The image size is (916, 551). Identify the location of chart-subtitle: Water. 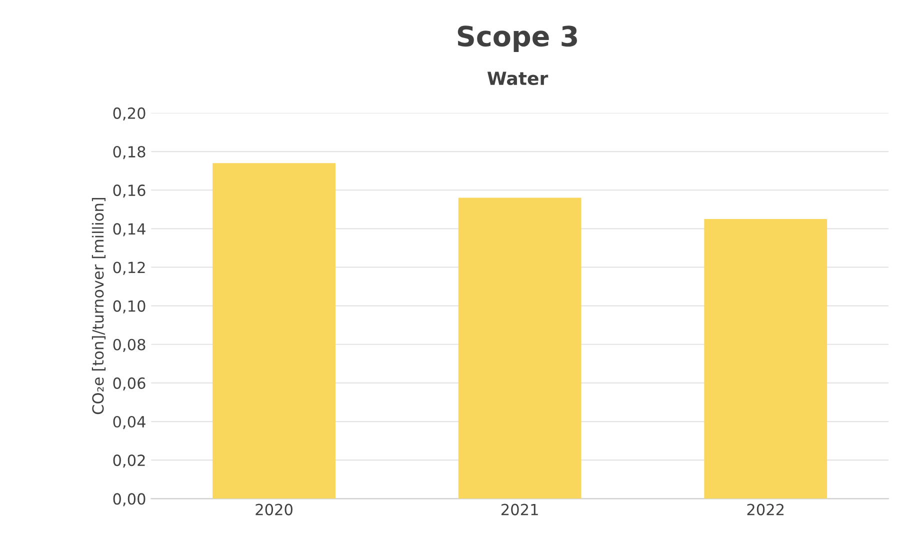
(517, 79).